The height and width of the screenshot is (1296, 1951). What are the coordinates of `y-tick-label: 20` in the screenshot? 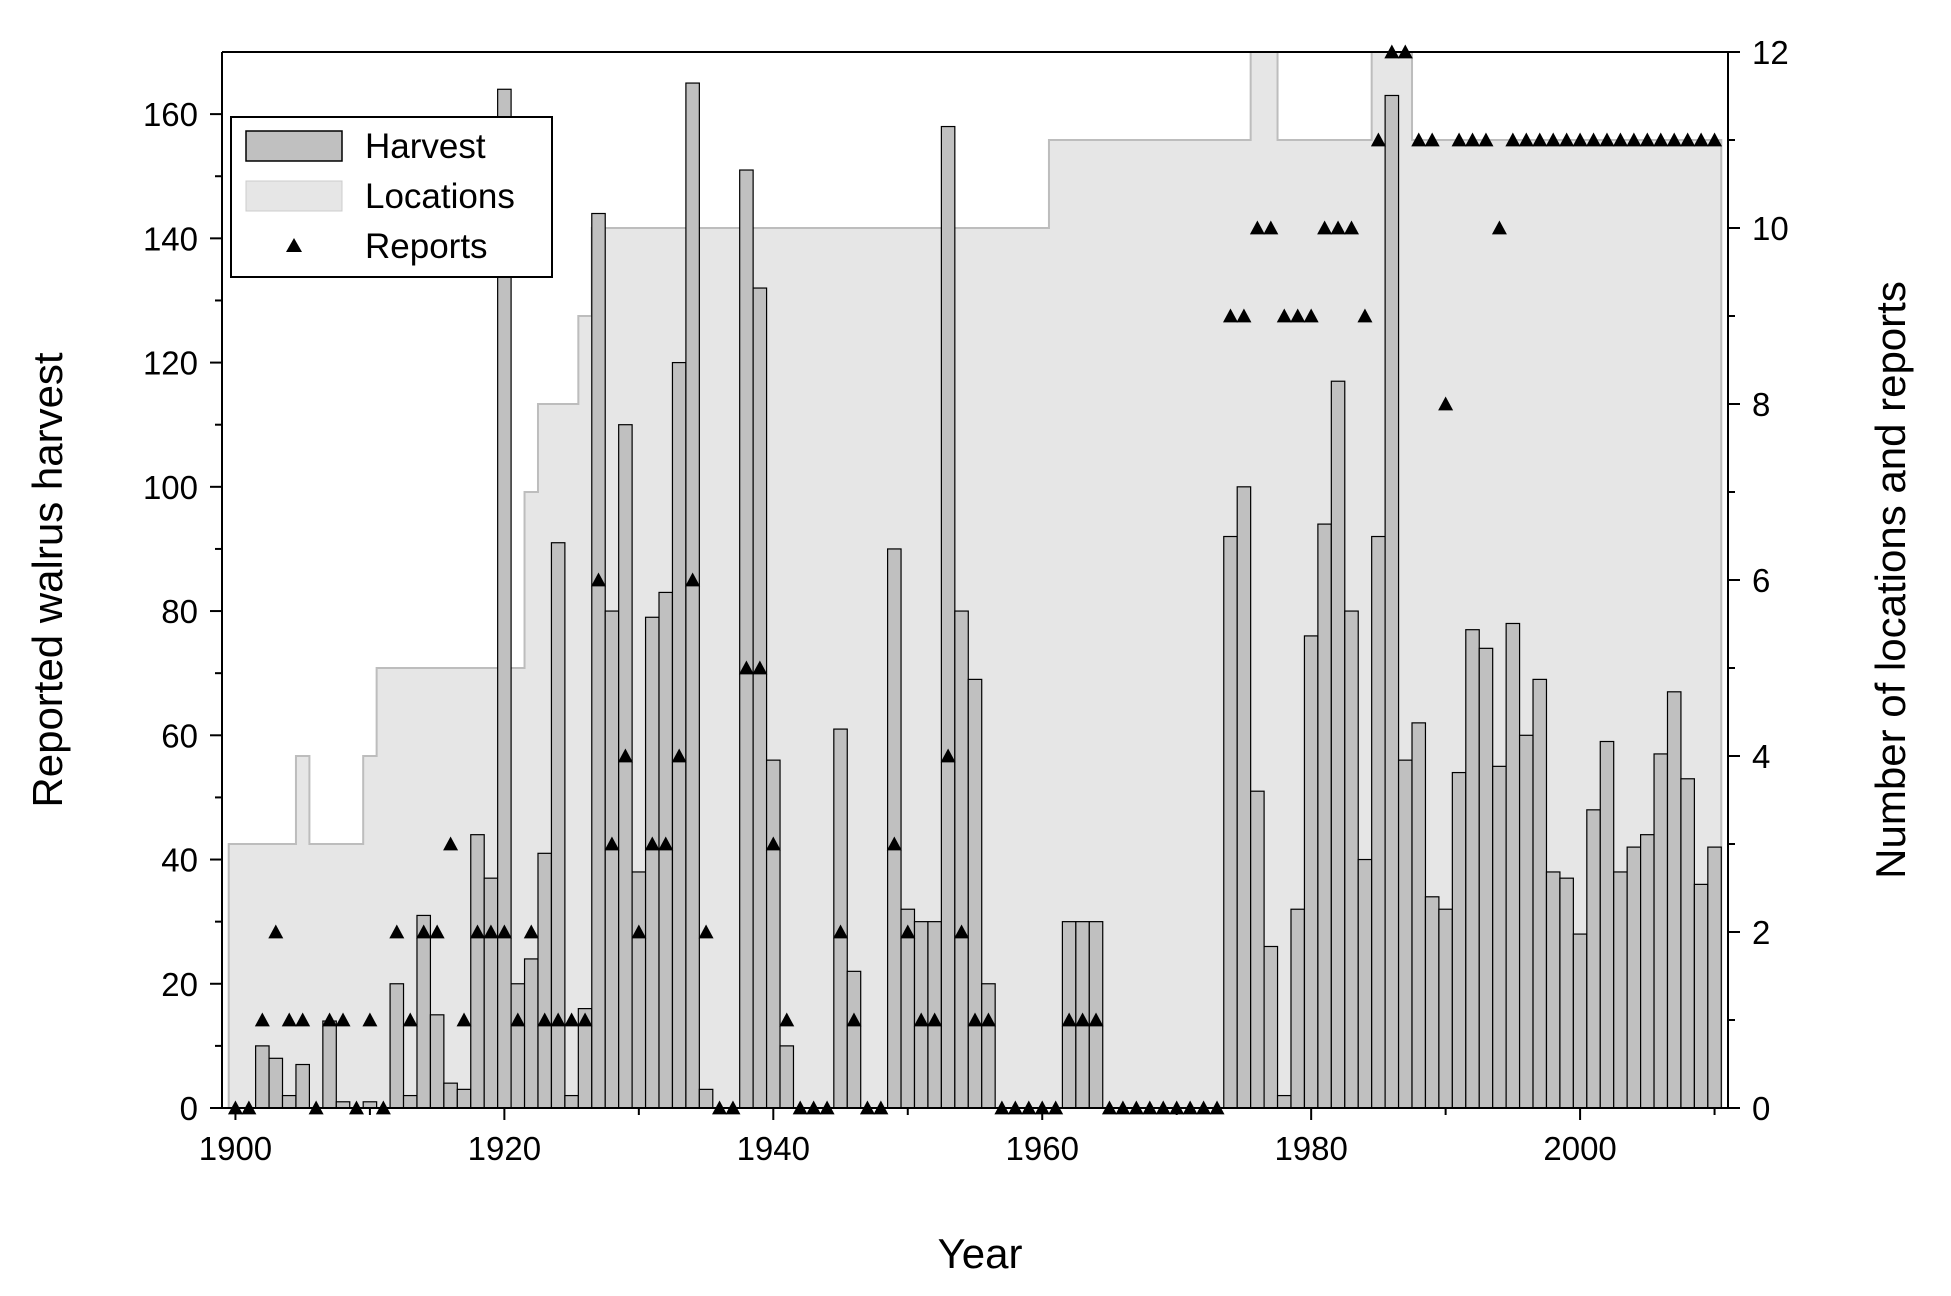 It's located at (179, 984).